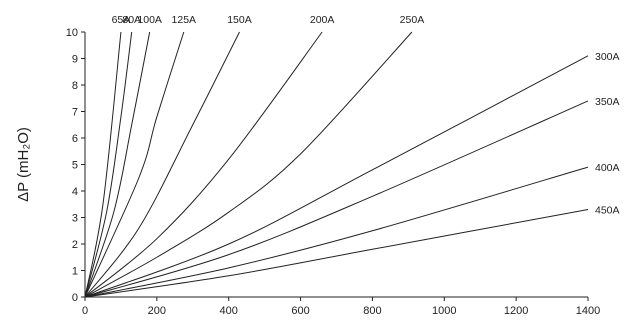 The height and width of the screenshot is (331, 639). Describe the element at coordinates (75, 272) in the screenshot. I see `y-tick-label: 1` at that location.